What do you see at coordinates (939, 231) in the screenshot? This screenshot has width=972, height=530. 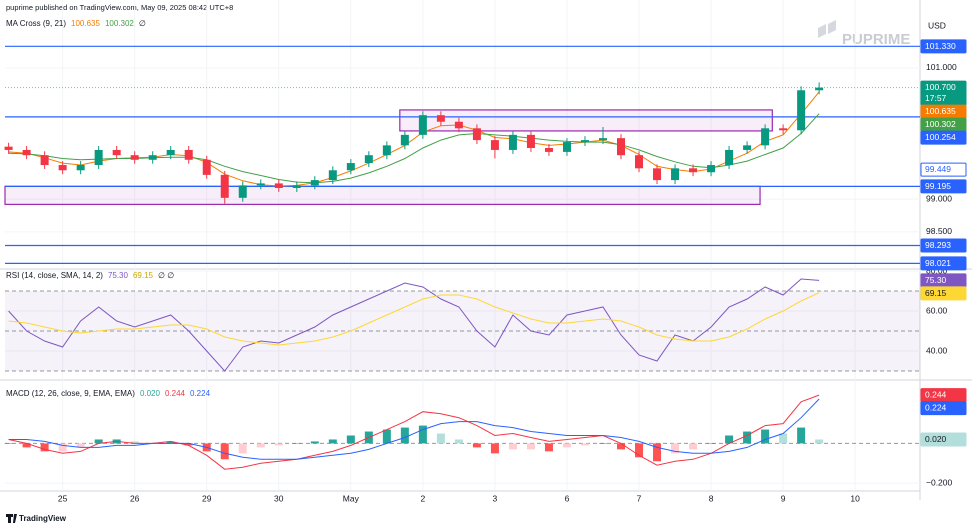 I see `y-tick-label: 98.500` at bounding box center [939, 231].